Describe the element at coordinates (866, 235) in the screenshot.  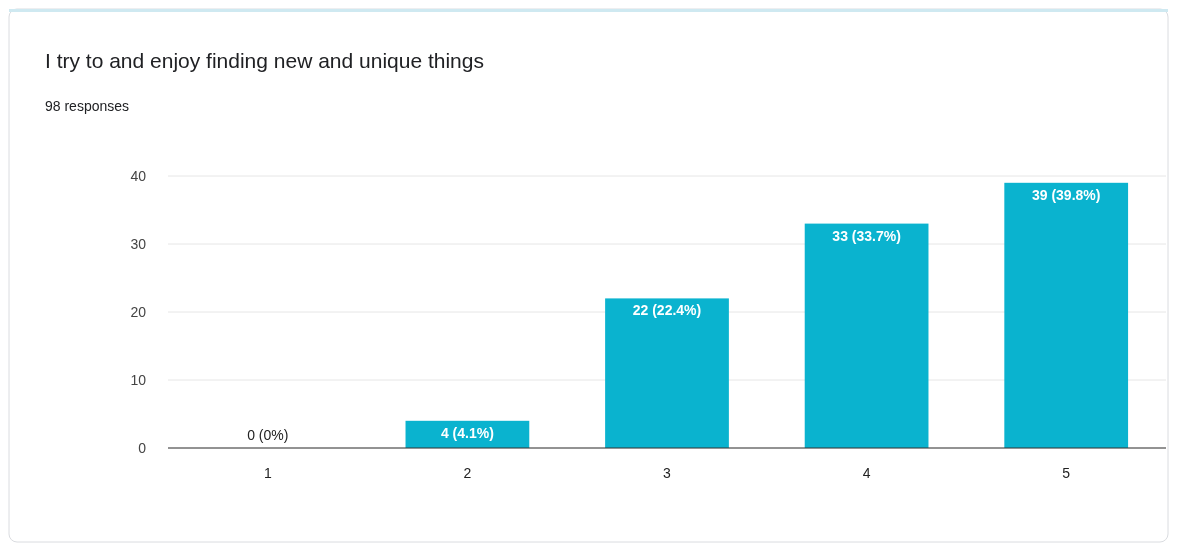
I see `data-label: 33 (33.7%)` at that location.